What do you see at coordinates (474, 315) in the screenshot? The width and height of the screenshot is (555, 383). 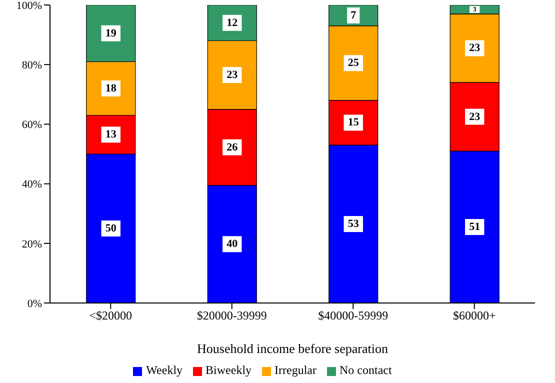 I see `x-tick-label: $60000+` at bounding box center [474, 315].